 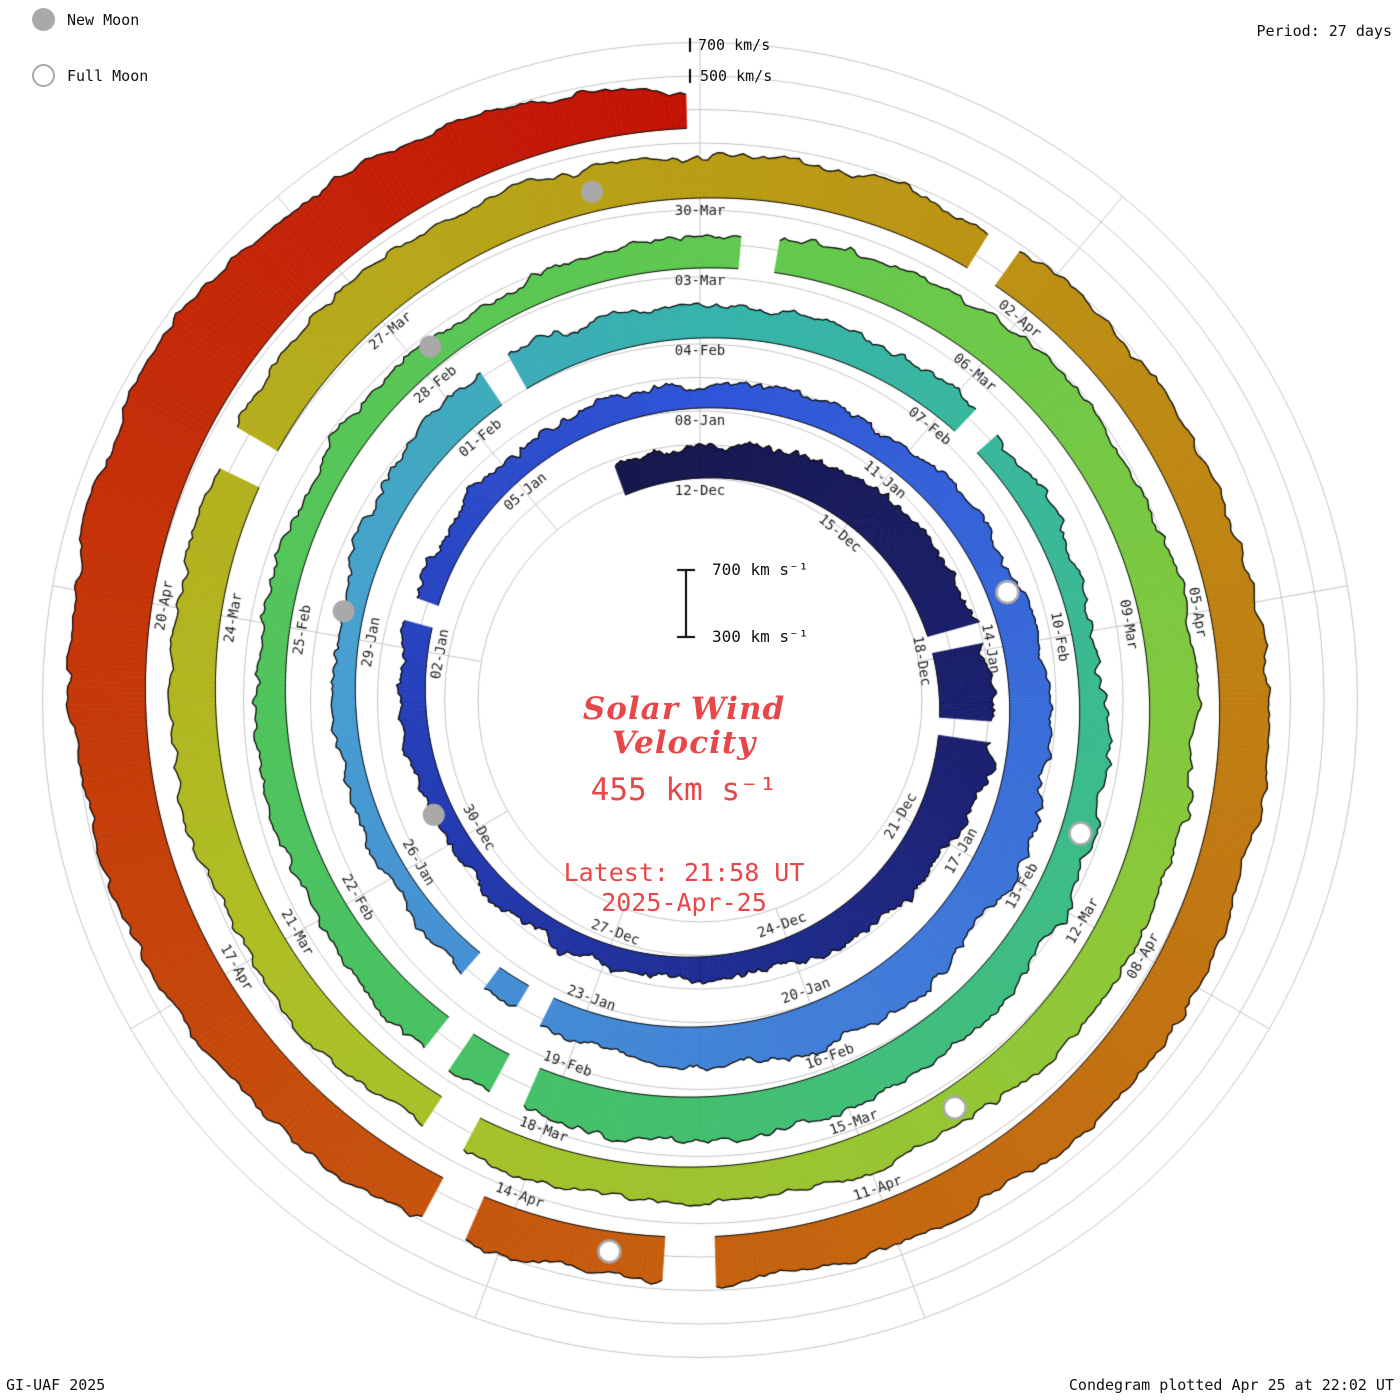 What do you see at coordinates (1231, 1385) in the screenshot?
I see `plotted-timestamp: Condegram plotted Apr 25 at 22:02 UT` at bounding box center [1231, 1385].